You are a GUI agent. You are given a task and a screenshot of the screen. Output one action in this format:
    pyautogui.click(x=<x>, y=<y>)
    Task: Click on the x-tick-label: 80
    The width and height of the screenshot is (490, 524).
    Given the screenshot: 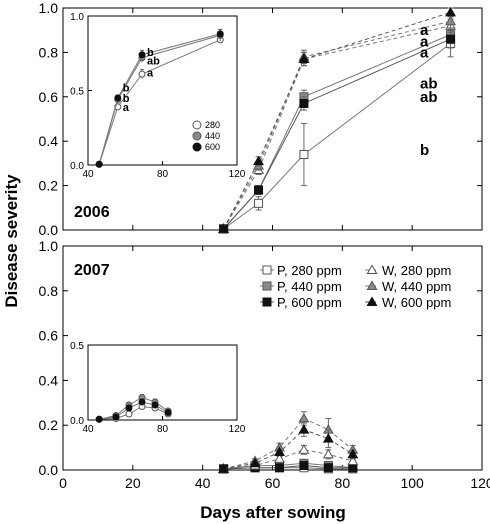 What is the action you would take?
    pyautogui.click(x=343, y=483)
    